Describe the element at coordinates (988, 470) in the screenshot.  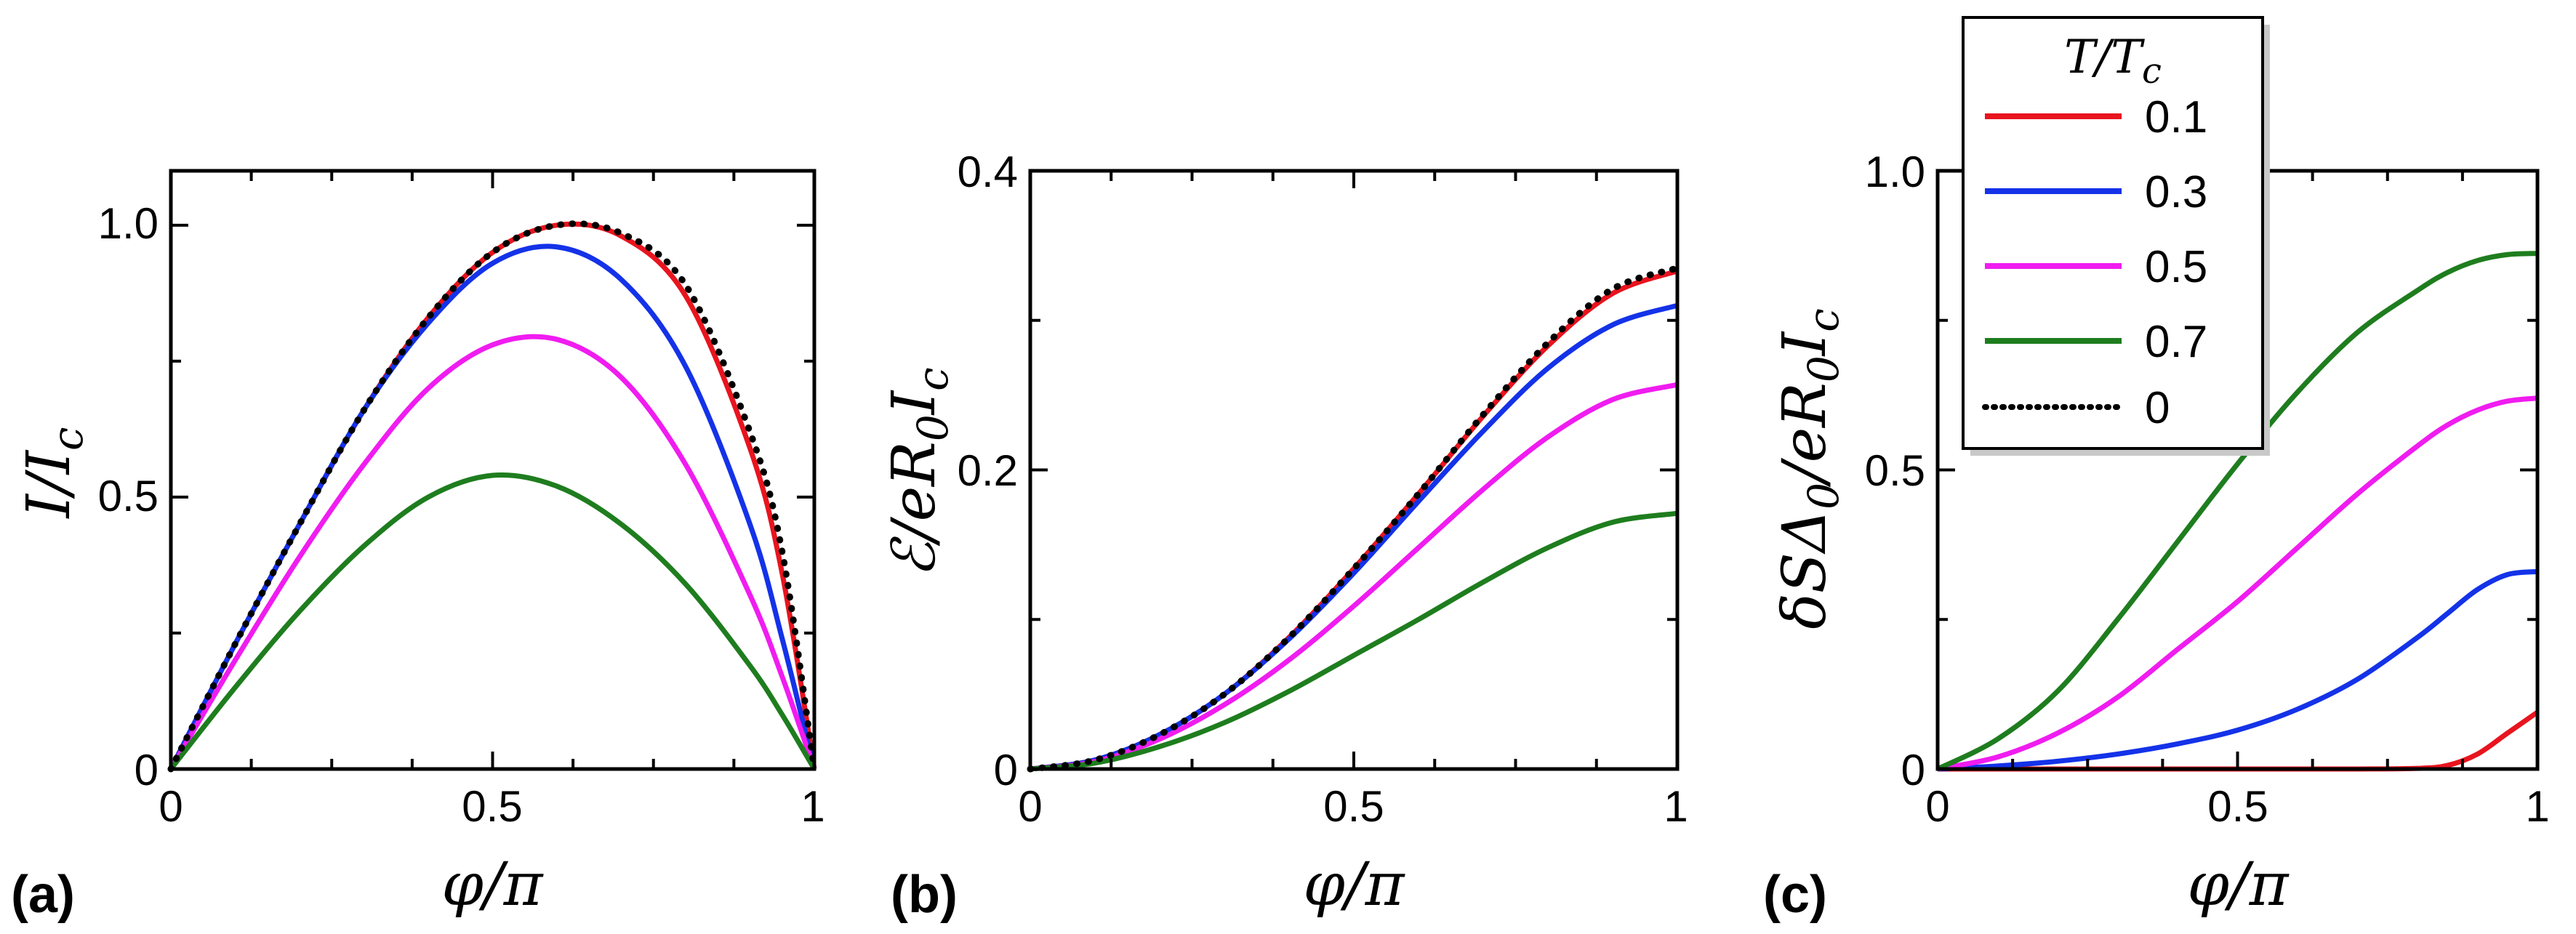
I see `ytick-label-b-1: 0.2` at that location.